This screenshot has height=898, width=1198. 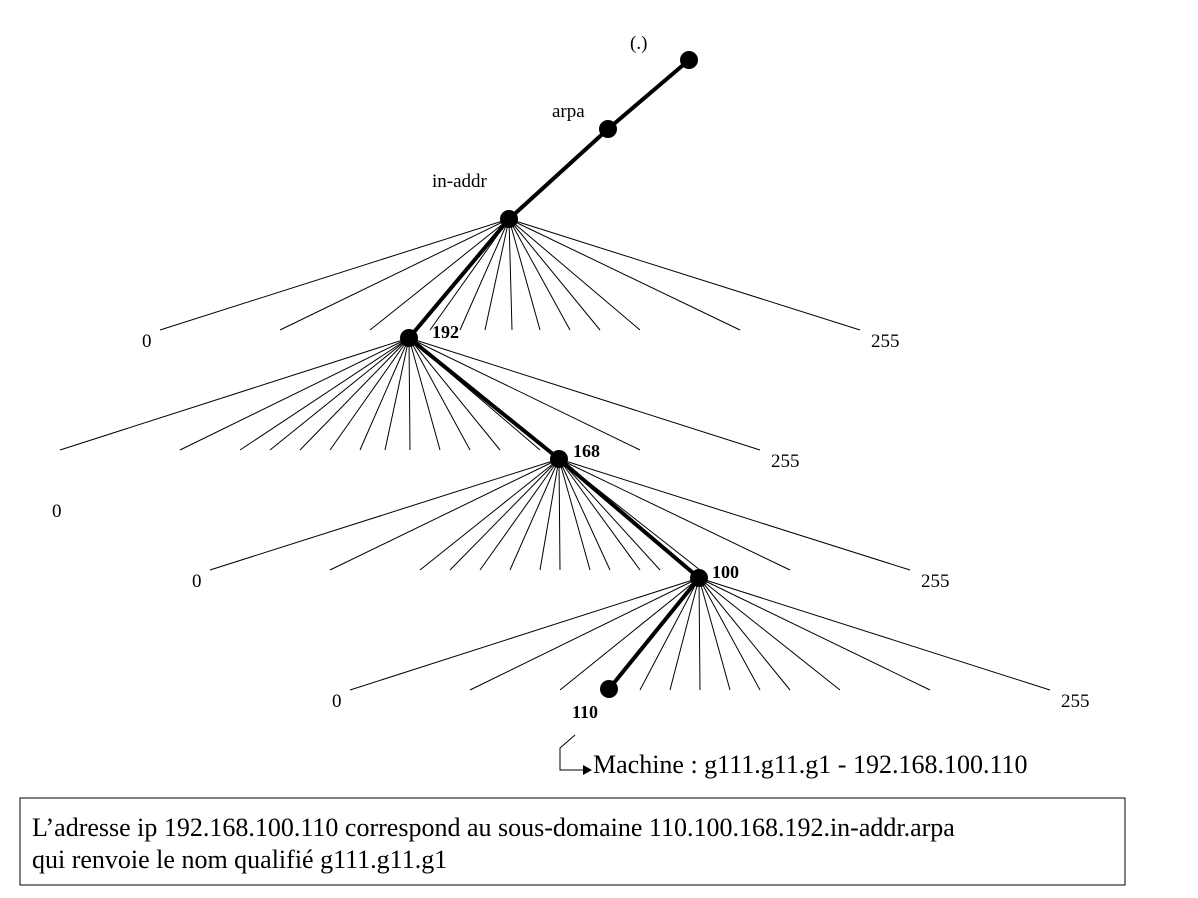 What do you see at coordinates (587, 770) in the screenshot?
I see `arrow-head` at bounding box center [587, 770].